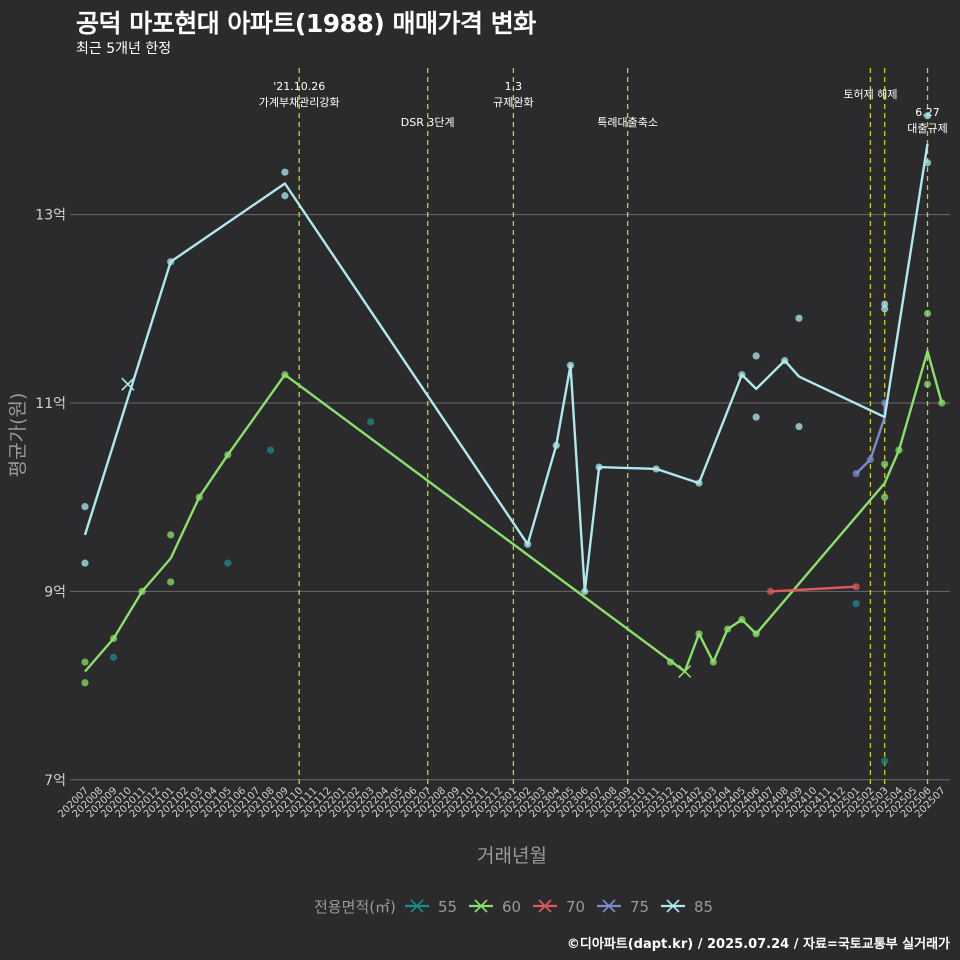  I want to click on y-tick-label: 13억, so click(50, 216).